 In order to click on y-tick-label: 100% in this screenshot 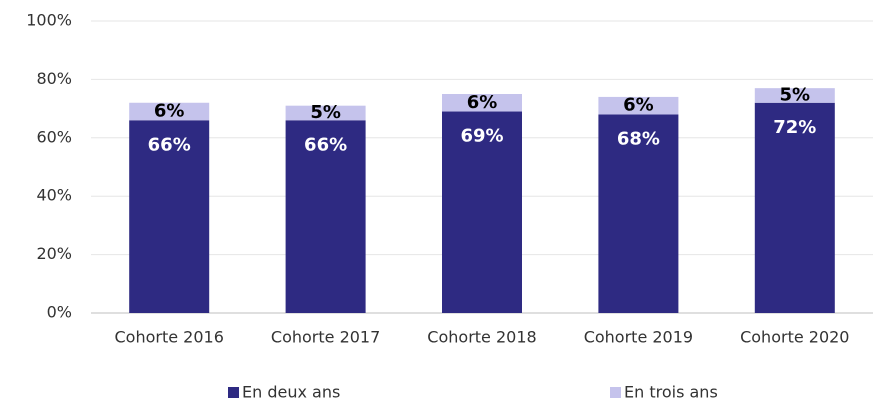, I will do `click(49, 20)`.